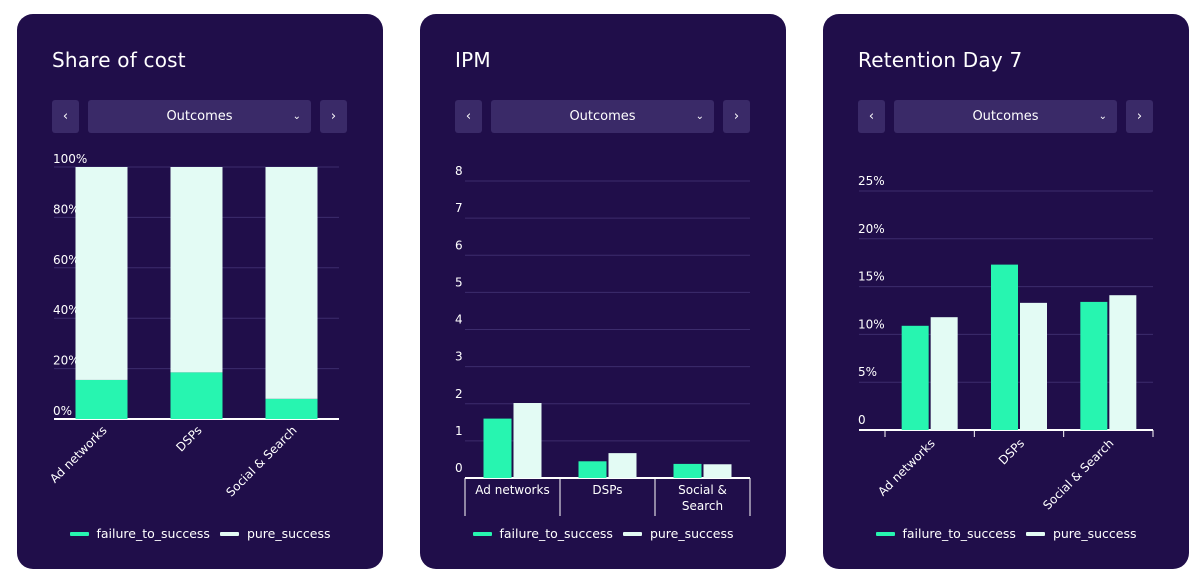 This screenshot has height=584, width=1200. Describe the element at coordinates (119, 60) in the screenshot. I see `card-title: Share of cost` at that location.